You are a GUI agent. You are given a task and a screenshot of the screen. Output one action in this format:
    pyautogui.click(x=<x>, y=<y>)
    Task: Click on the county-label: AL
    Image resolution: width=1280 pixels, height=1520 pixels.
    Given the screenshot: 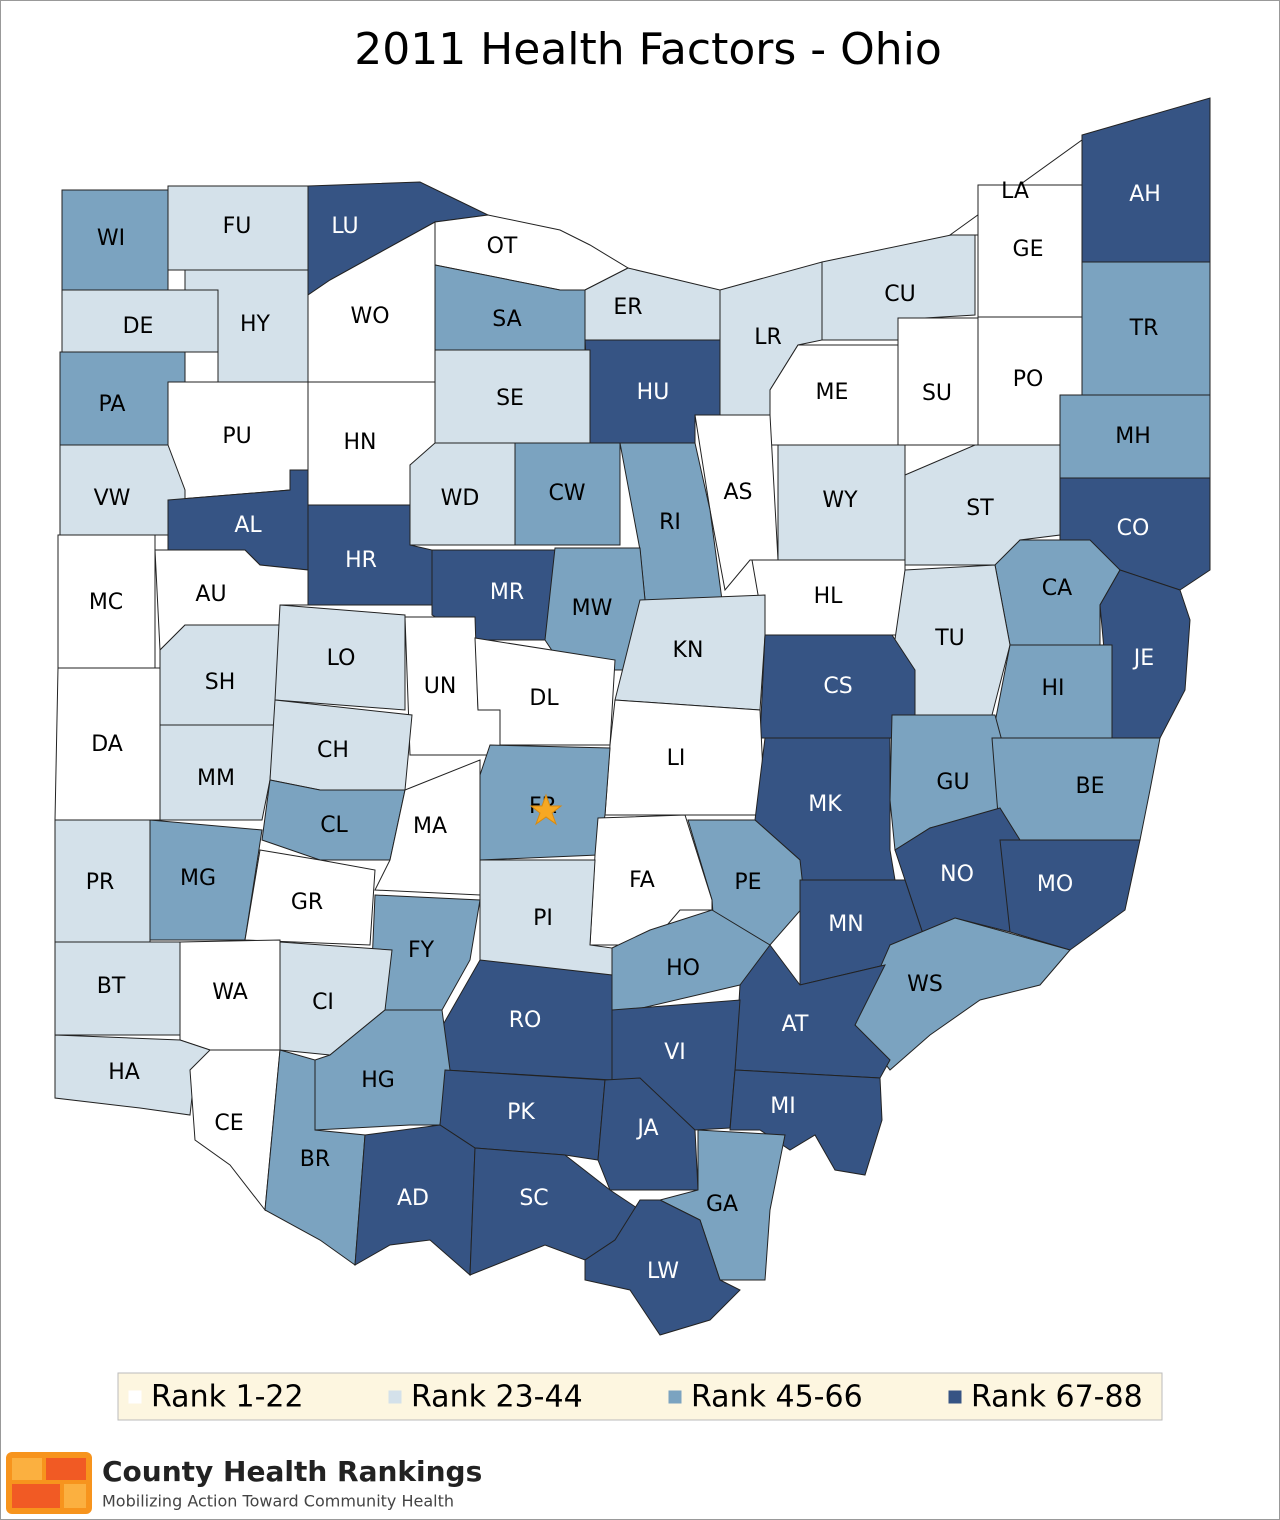 What is the action you would take?
    pyautogui.click(x=248, y=525)
    